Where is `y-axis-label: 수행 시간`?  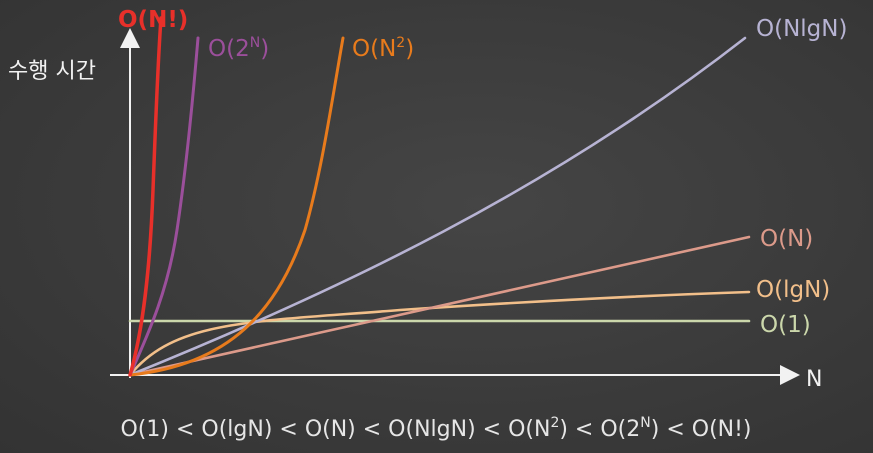
y-axis-label: 수행 시간 is located at coordinates (52, 71).